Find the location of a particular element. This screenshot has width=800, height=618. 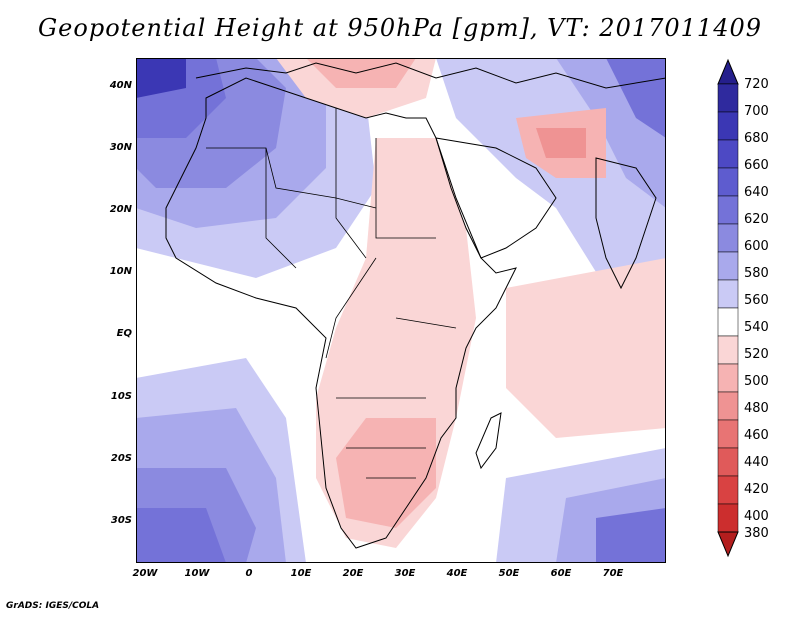

colorbar-label-580: 580 is located at coordinates (756, 273).